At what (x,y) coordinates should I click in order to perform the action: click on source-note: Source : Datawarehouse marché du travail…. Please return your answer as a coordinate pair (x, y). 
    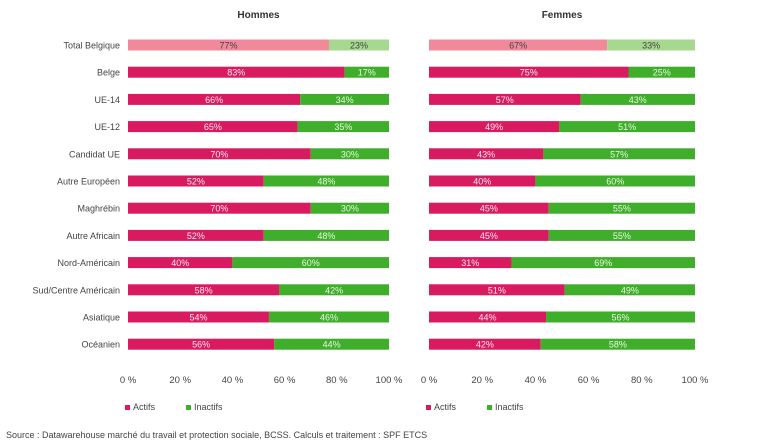
    Looking at the image, I should click on (217, 435).